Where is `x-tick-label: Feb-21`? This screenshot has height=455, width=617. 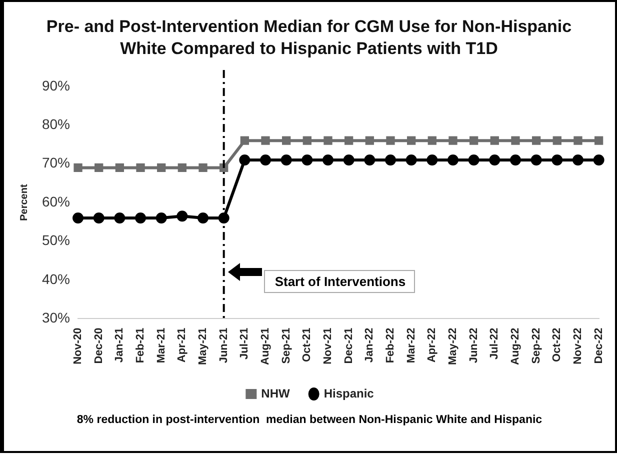 x-tick-label: Feb-21 is located at coordinates (140, 346).